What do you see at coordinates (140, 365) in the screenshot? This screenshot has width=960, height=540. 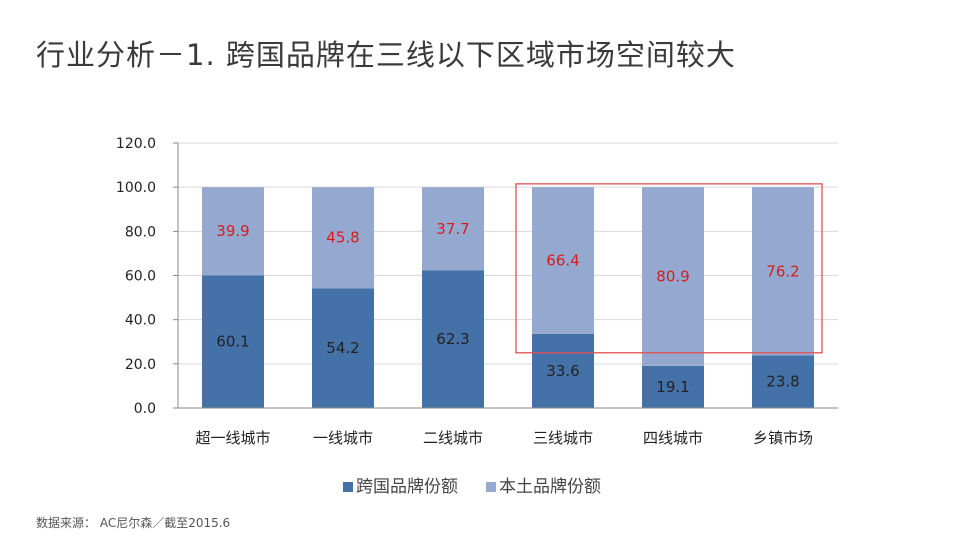 I see `y-tick-label: 20.0` at bounding box center [140, 365].